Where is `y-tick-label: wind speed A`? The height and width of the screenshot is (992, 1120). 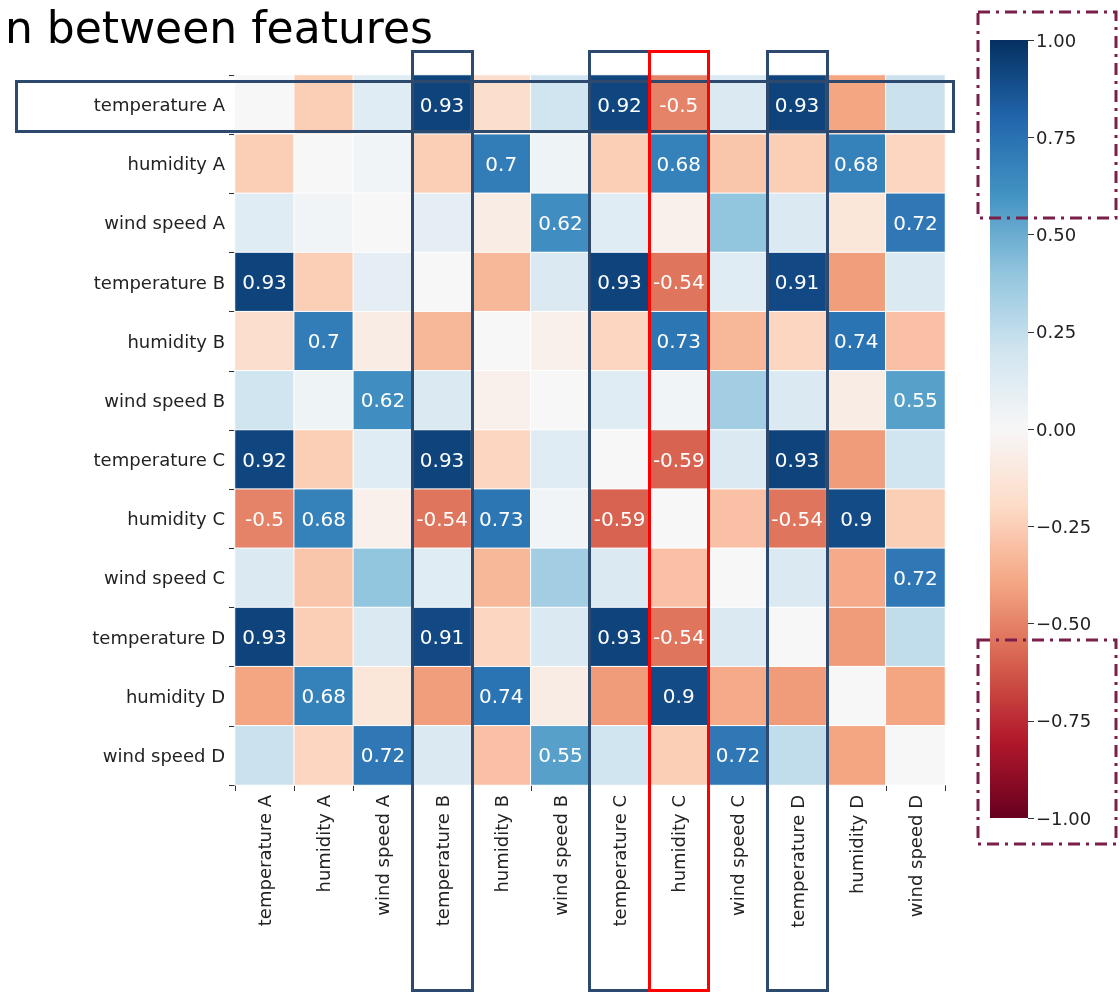
y-tick-label: wind speed A is located at coordinates (165, 223).